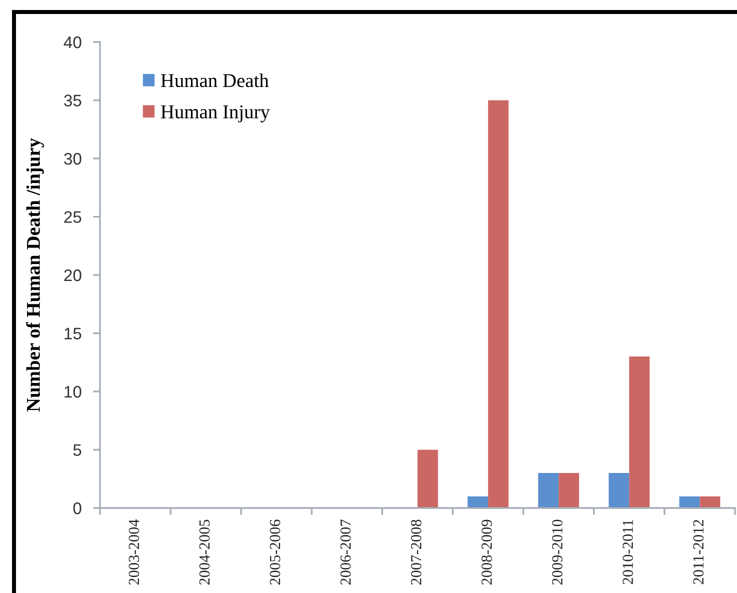  What do you see at coordinates (627, 552) in the screenshot?
I see `x-tick-label: 2010-2011` at bounding box center [627, 552].